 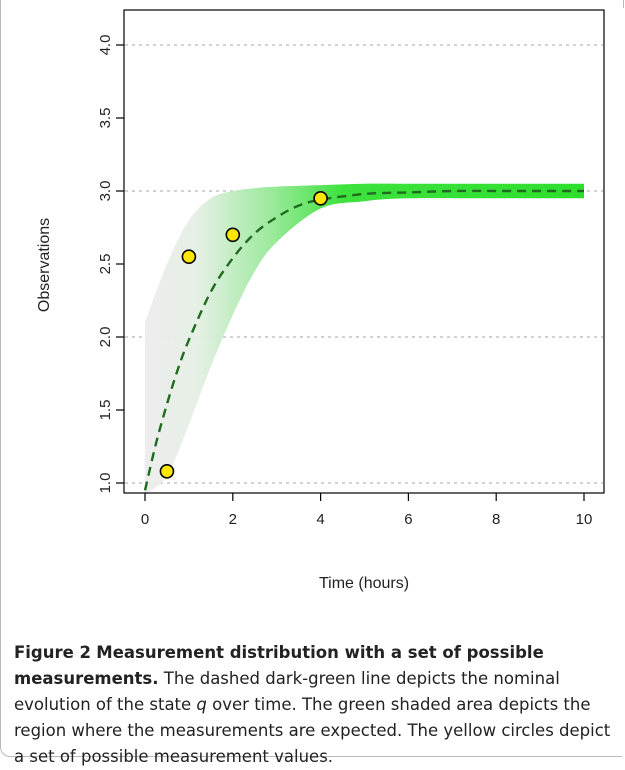 What do you see at coordinates (105, 45) in the screenshot?
I see `y-tick-label: 4.0` at bounding box center [105, 45].